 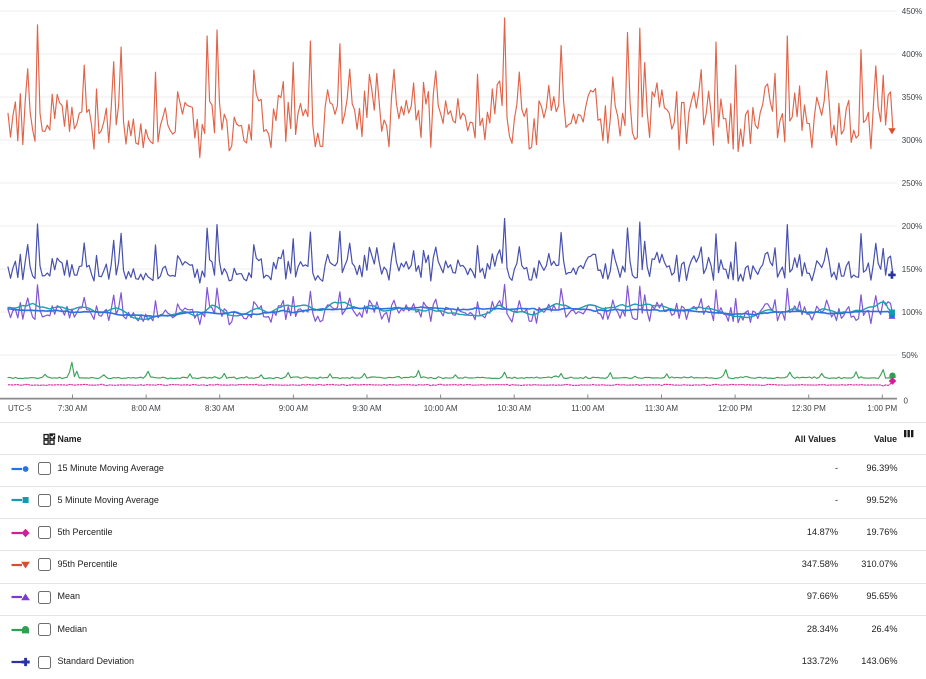 What do you see at coordinates (146, 408) in the screenshot?
I see `svg-text: 8:00 AM` at bounding box center [146, 408].